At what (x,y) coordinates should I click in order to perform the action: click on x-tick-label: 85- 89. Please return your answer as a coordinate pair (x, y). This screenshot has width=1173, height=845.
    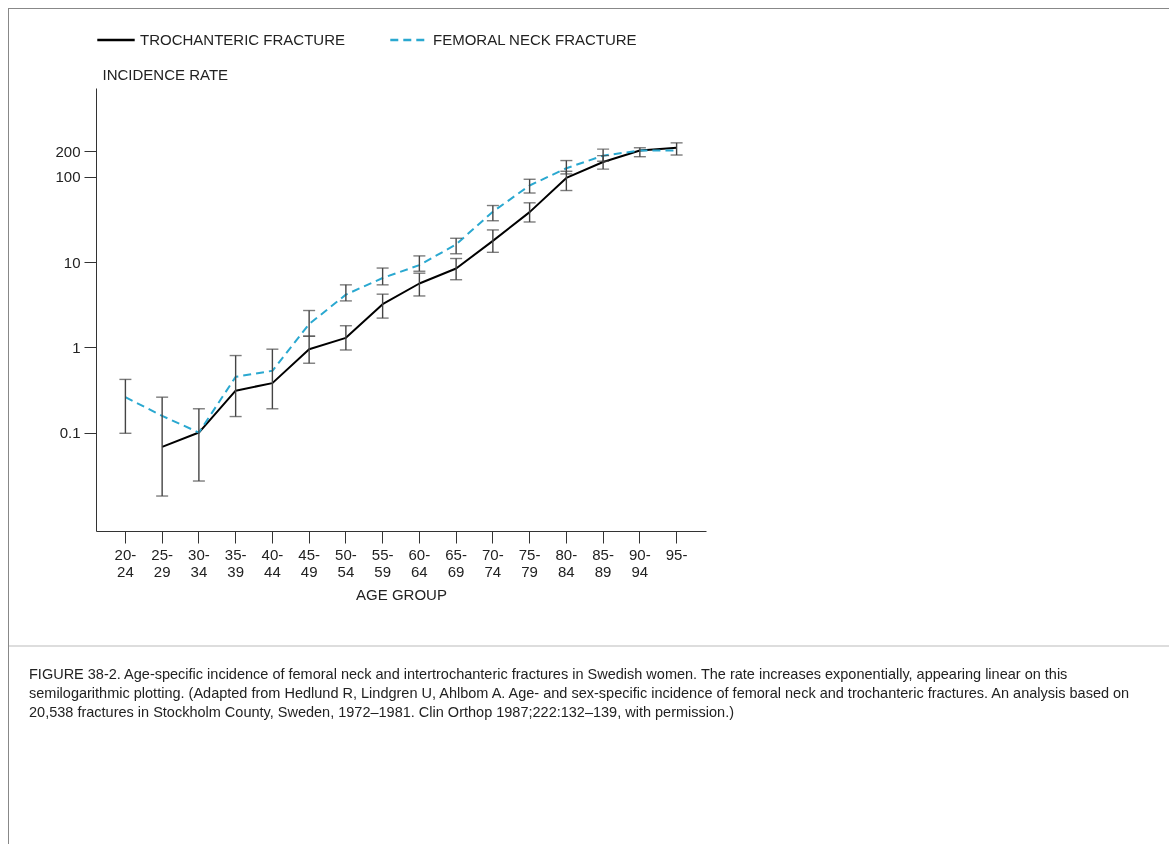
    Looking at the image, I should click on (603, 562).